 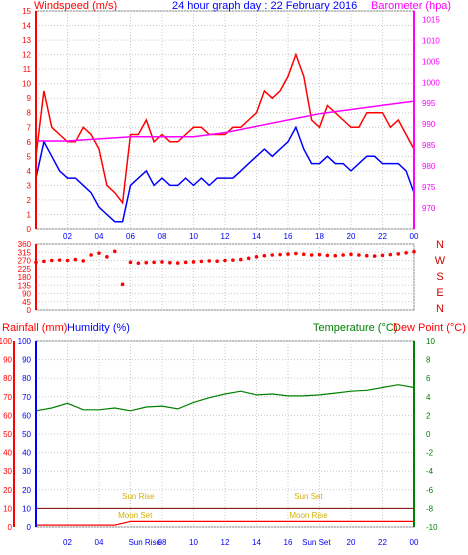 What do you see at coordinates (26, 40) in the screenshot?
I see `windspeed-tick-label: 13` at bounding box center [26, 40].